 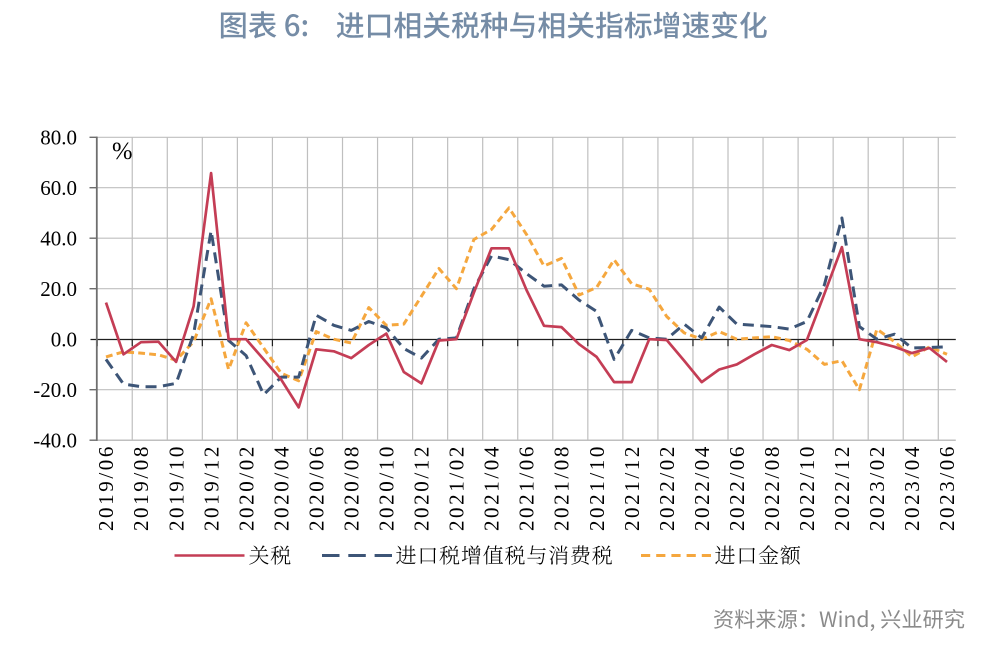 I want to click on svg-text: 2020/04, so click(x=281, y=487).